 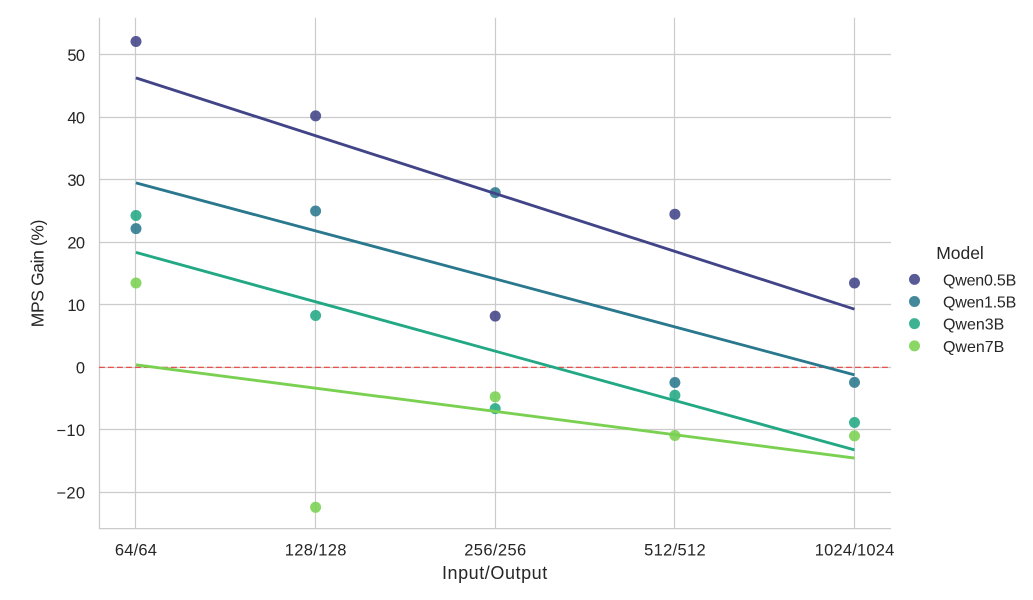 What do you see at coordinates (76, 118) in the screenshot?
I see `svg-text: 40` at bounding box center [76, 118].